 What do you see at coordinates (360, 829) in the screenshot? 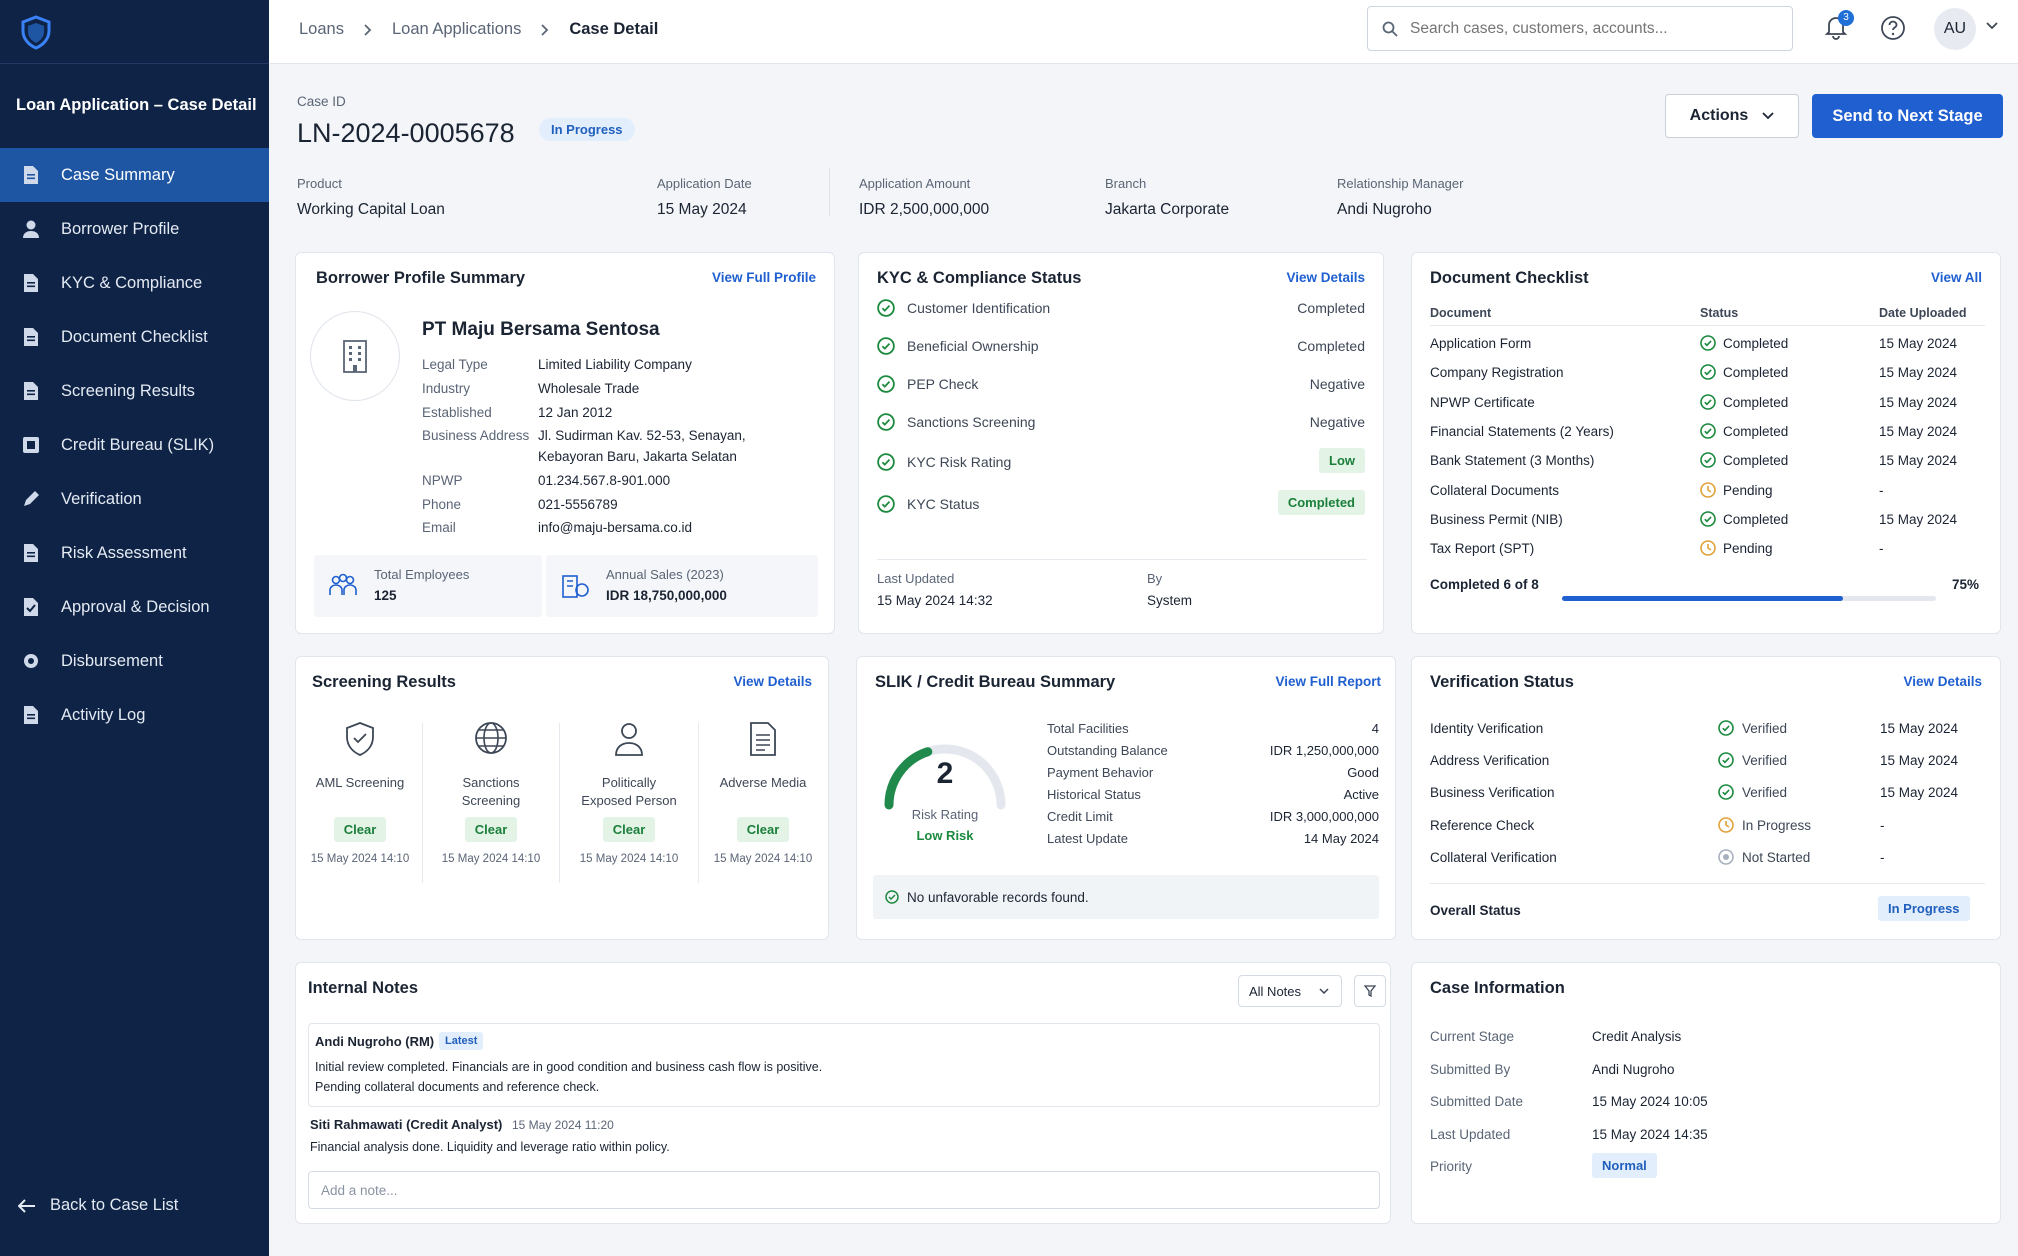
I see `clear-badge: Clear` at bounding box center [360, 829].